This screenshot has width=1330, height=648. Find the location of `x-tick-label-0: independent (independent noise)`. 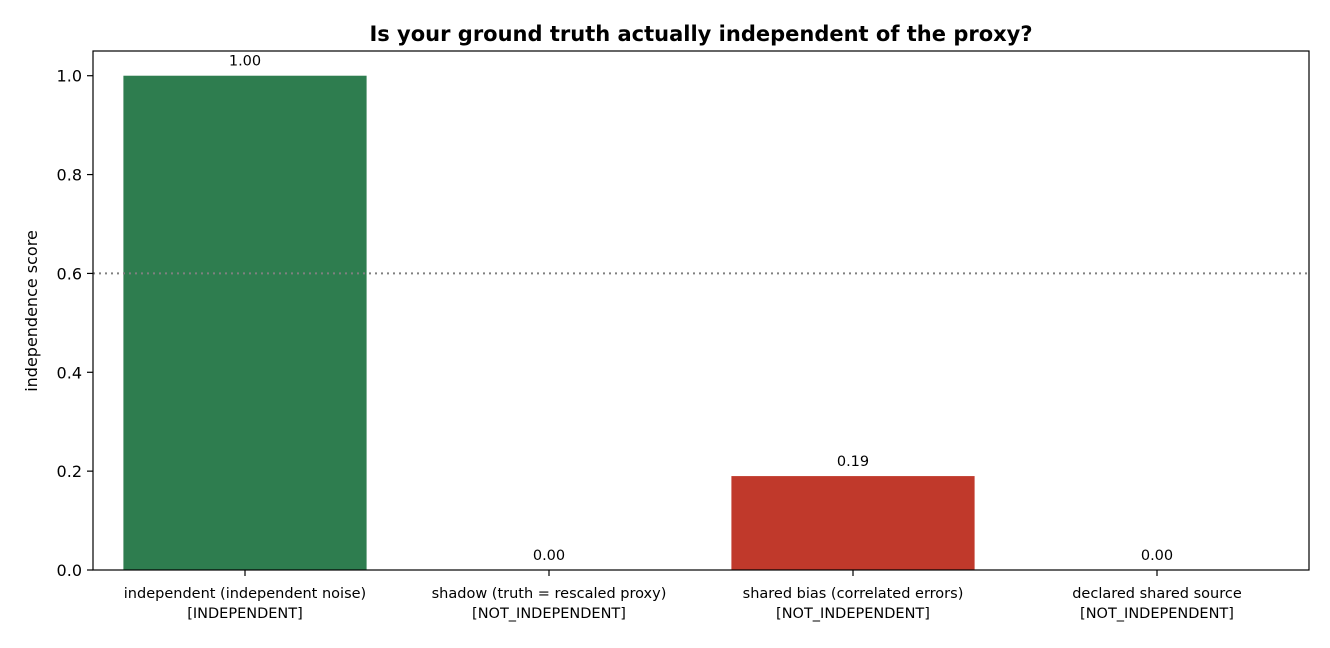

x-tick-label-0: independent (independent noise) is located at coordinates (245, 594).